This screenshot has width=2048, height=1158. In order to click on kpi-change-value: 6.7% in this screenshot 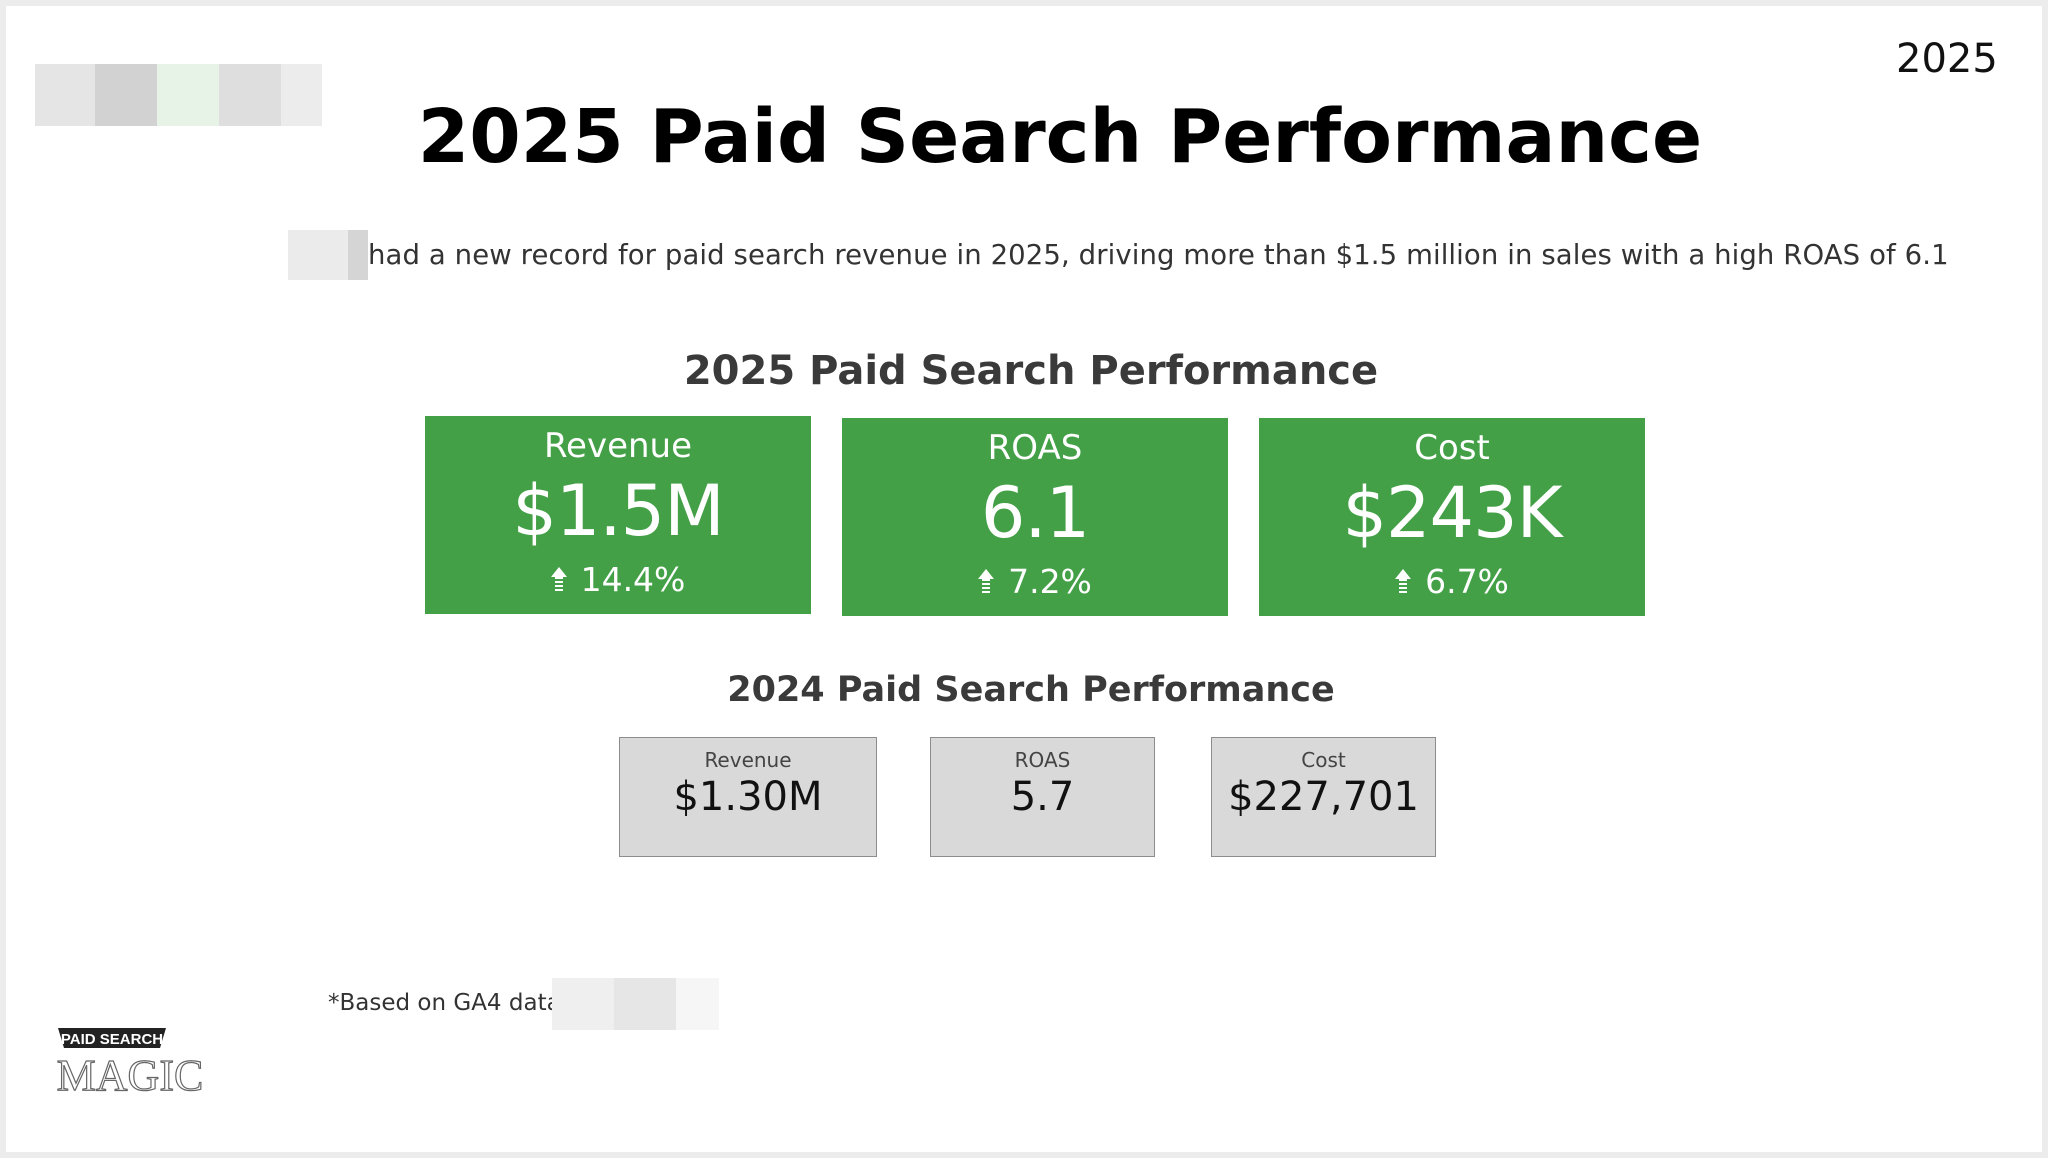, I will do `click(1467, 581)`.